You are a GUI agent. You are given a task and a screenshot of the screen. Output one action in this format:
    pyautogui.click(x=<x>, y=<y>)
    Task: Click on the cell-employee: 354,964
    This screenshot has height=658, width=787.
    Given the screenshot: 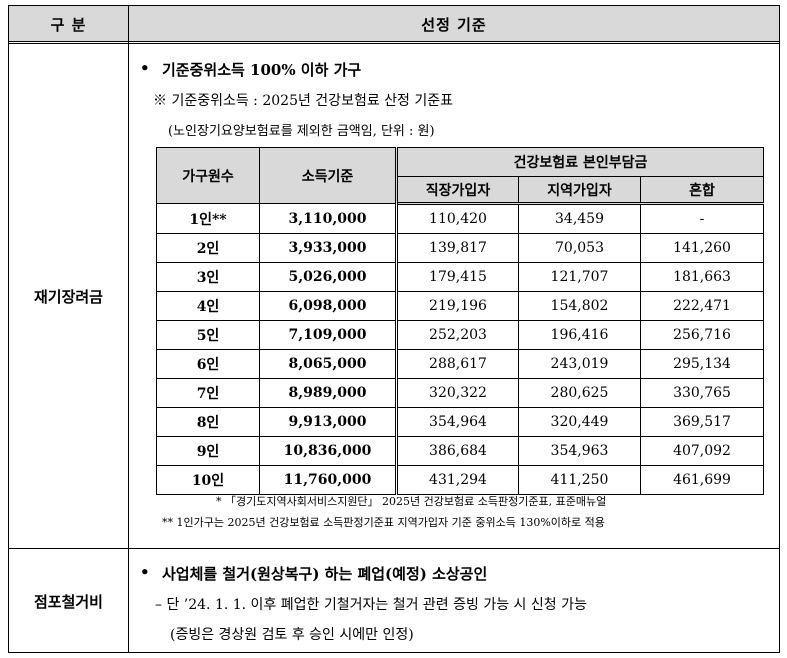 What is the action you would take?
    pyautogui.click(x=457, y=422)
    